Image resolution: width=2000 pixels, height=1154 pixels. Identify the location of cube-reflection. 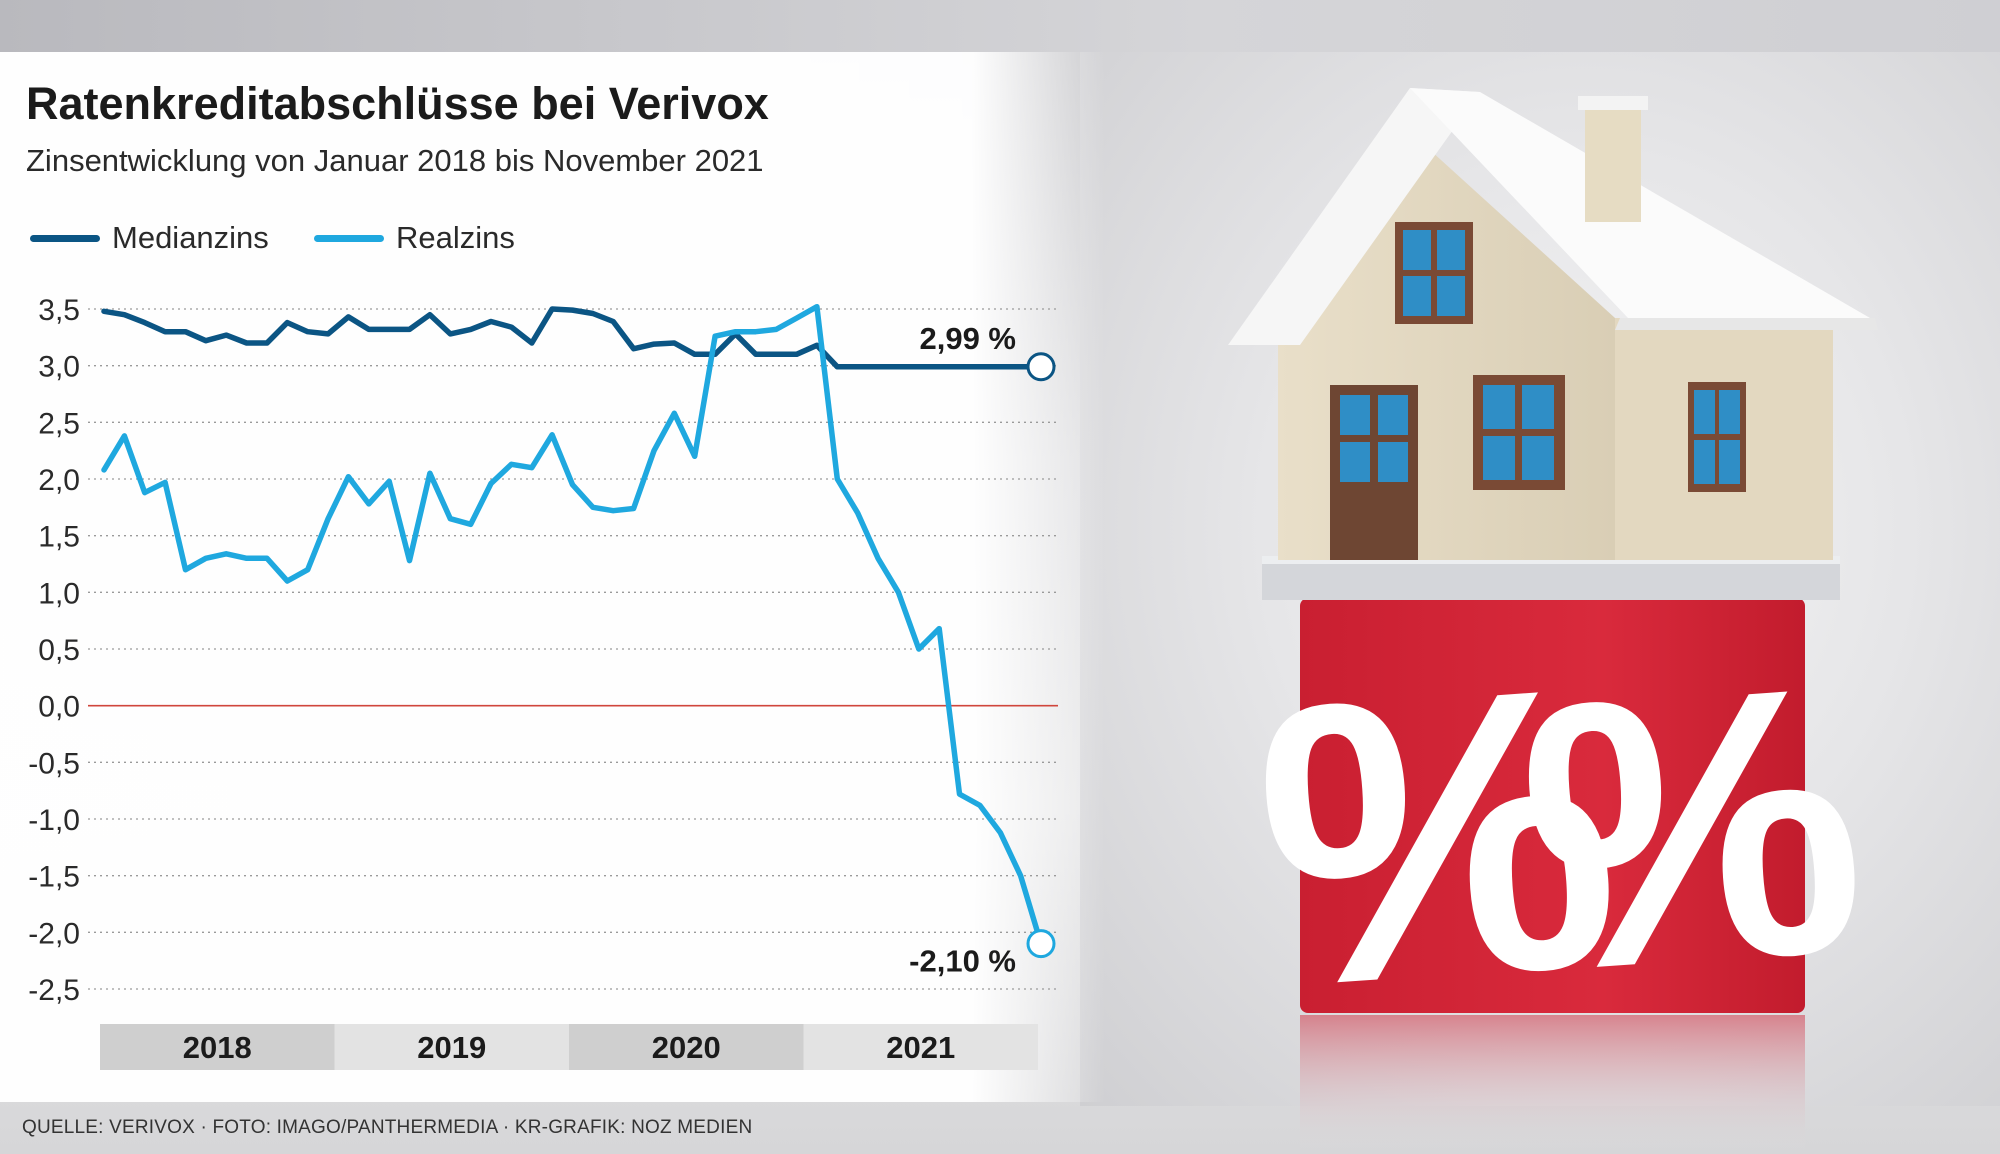
(1552, 1084).